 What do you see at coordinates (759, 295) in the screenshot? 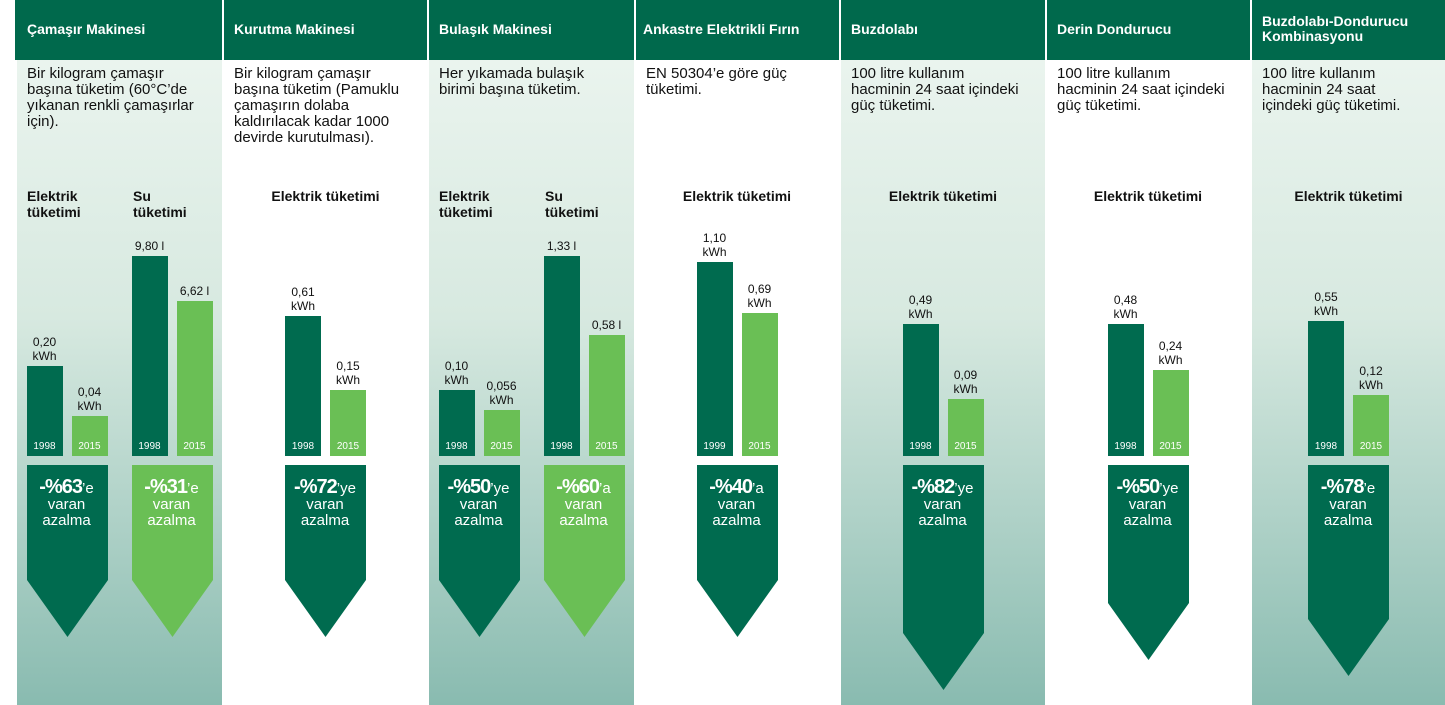
I see `value-label: 0,69 kWh` at bounding box center [759, 295].